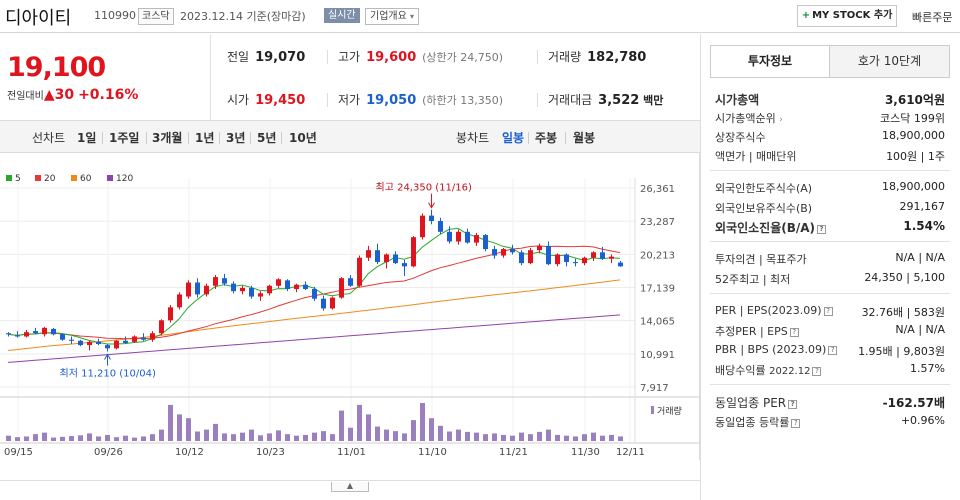 Image resolution: width=960 pixels, height=500 pixels. Describe the element at coordinates (342, 15) in the screenshot. I see `realtime-button: 실시간` at that location.